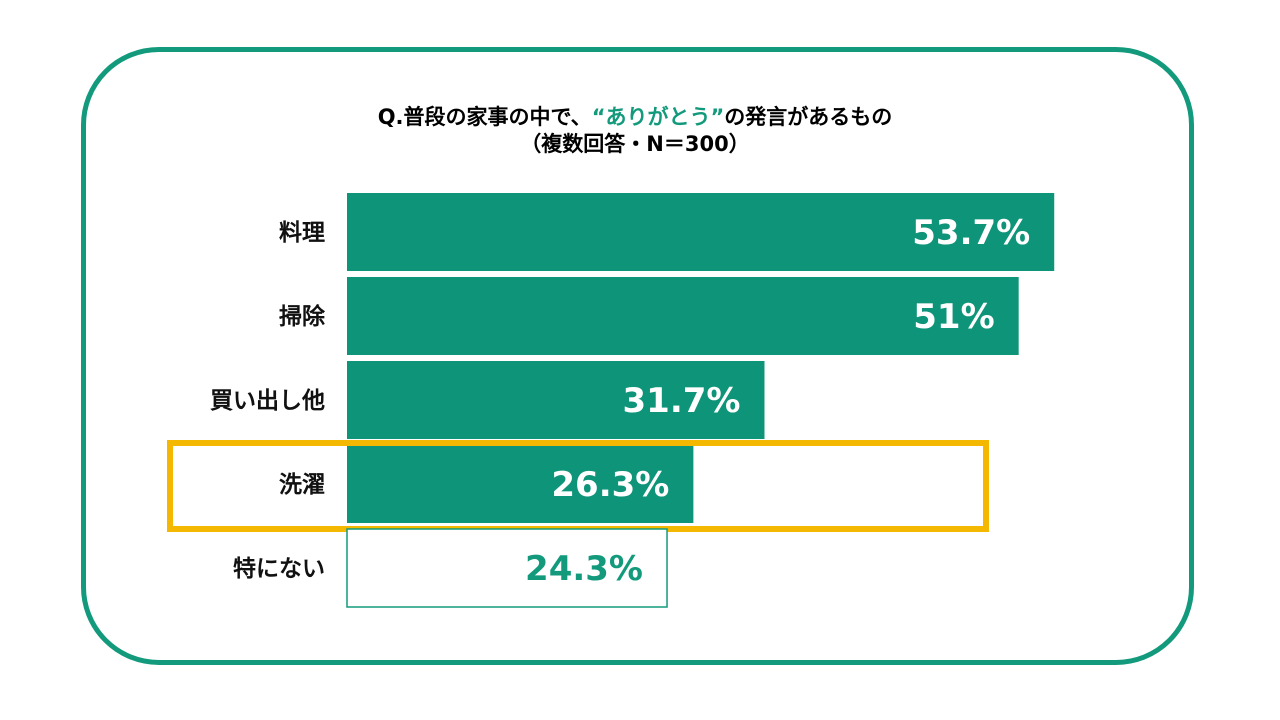 This screenshot has height=720, width=1280. What do you see at coordinates (682, 401) in the screenshot?
I see `value-label: 31.7%` at bounding box center [682, 401].